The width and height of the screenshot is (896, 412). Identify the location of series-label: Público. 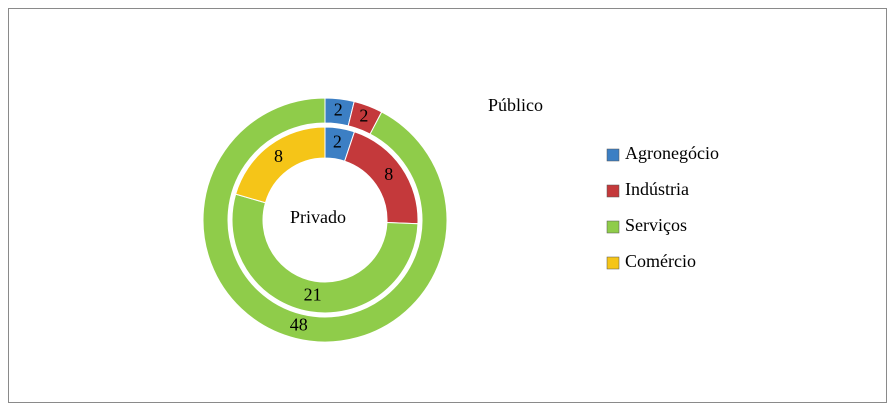
(515, 105).